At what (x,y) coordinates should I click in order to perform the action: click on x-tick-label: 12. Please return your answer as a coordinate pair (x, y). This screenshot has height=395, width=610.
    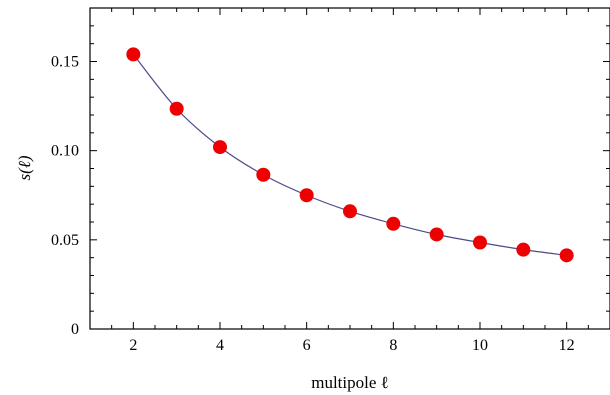
    Looking at the image, I should click on (567, 345).